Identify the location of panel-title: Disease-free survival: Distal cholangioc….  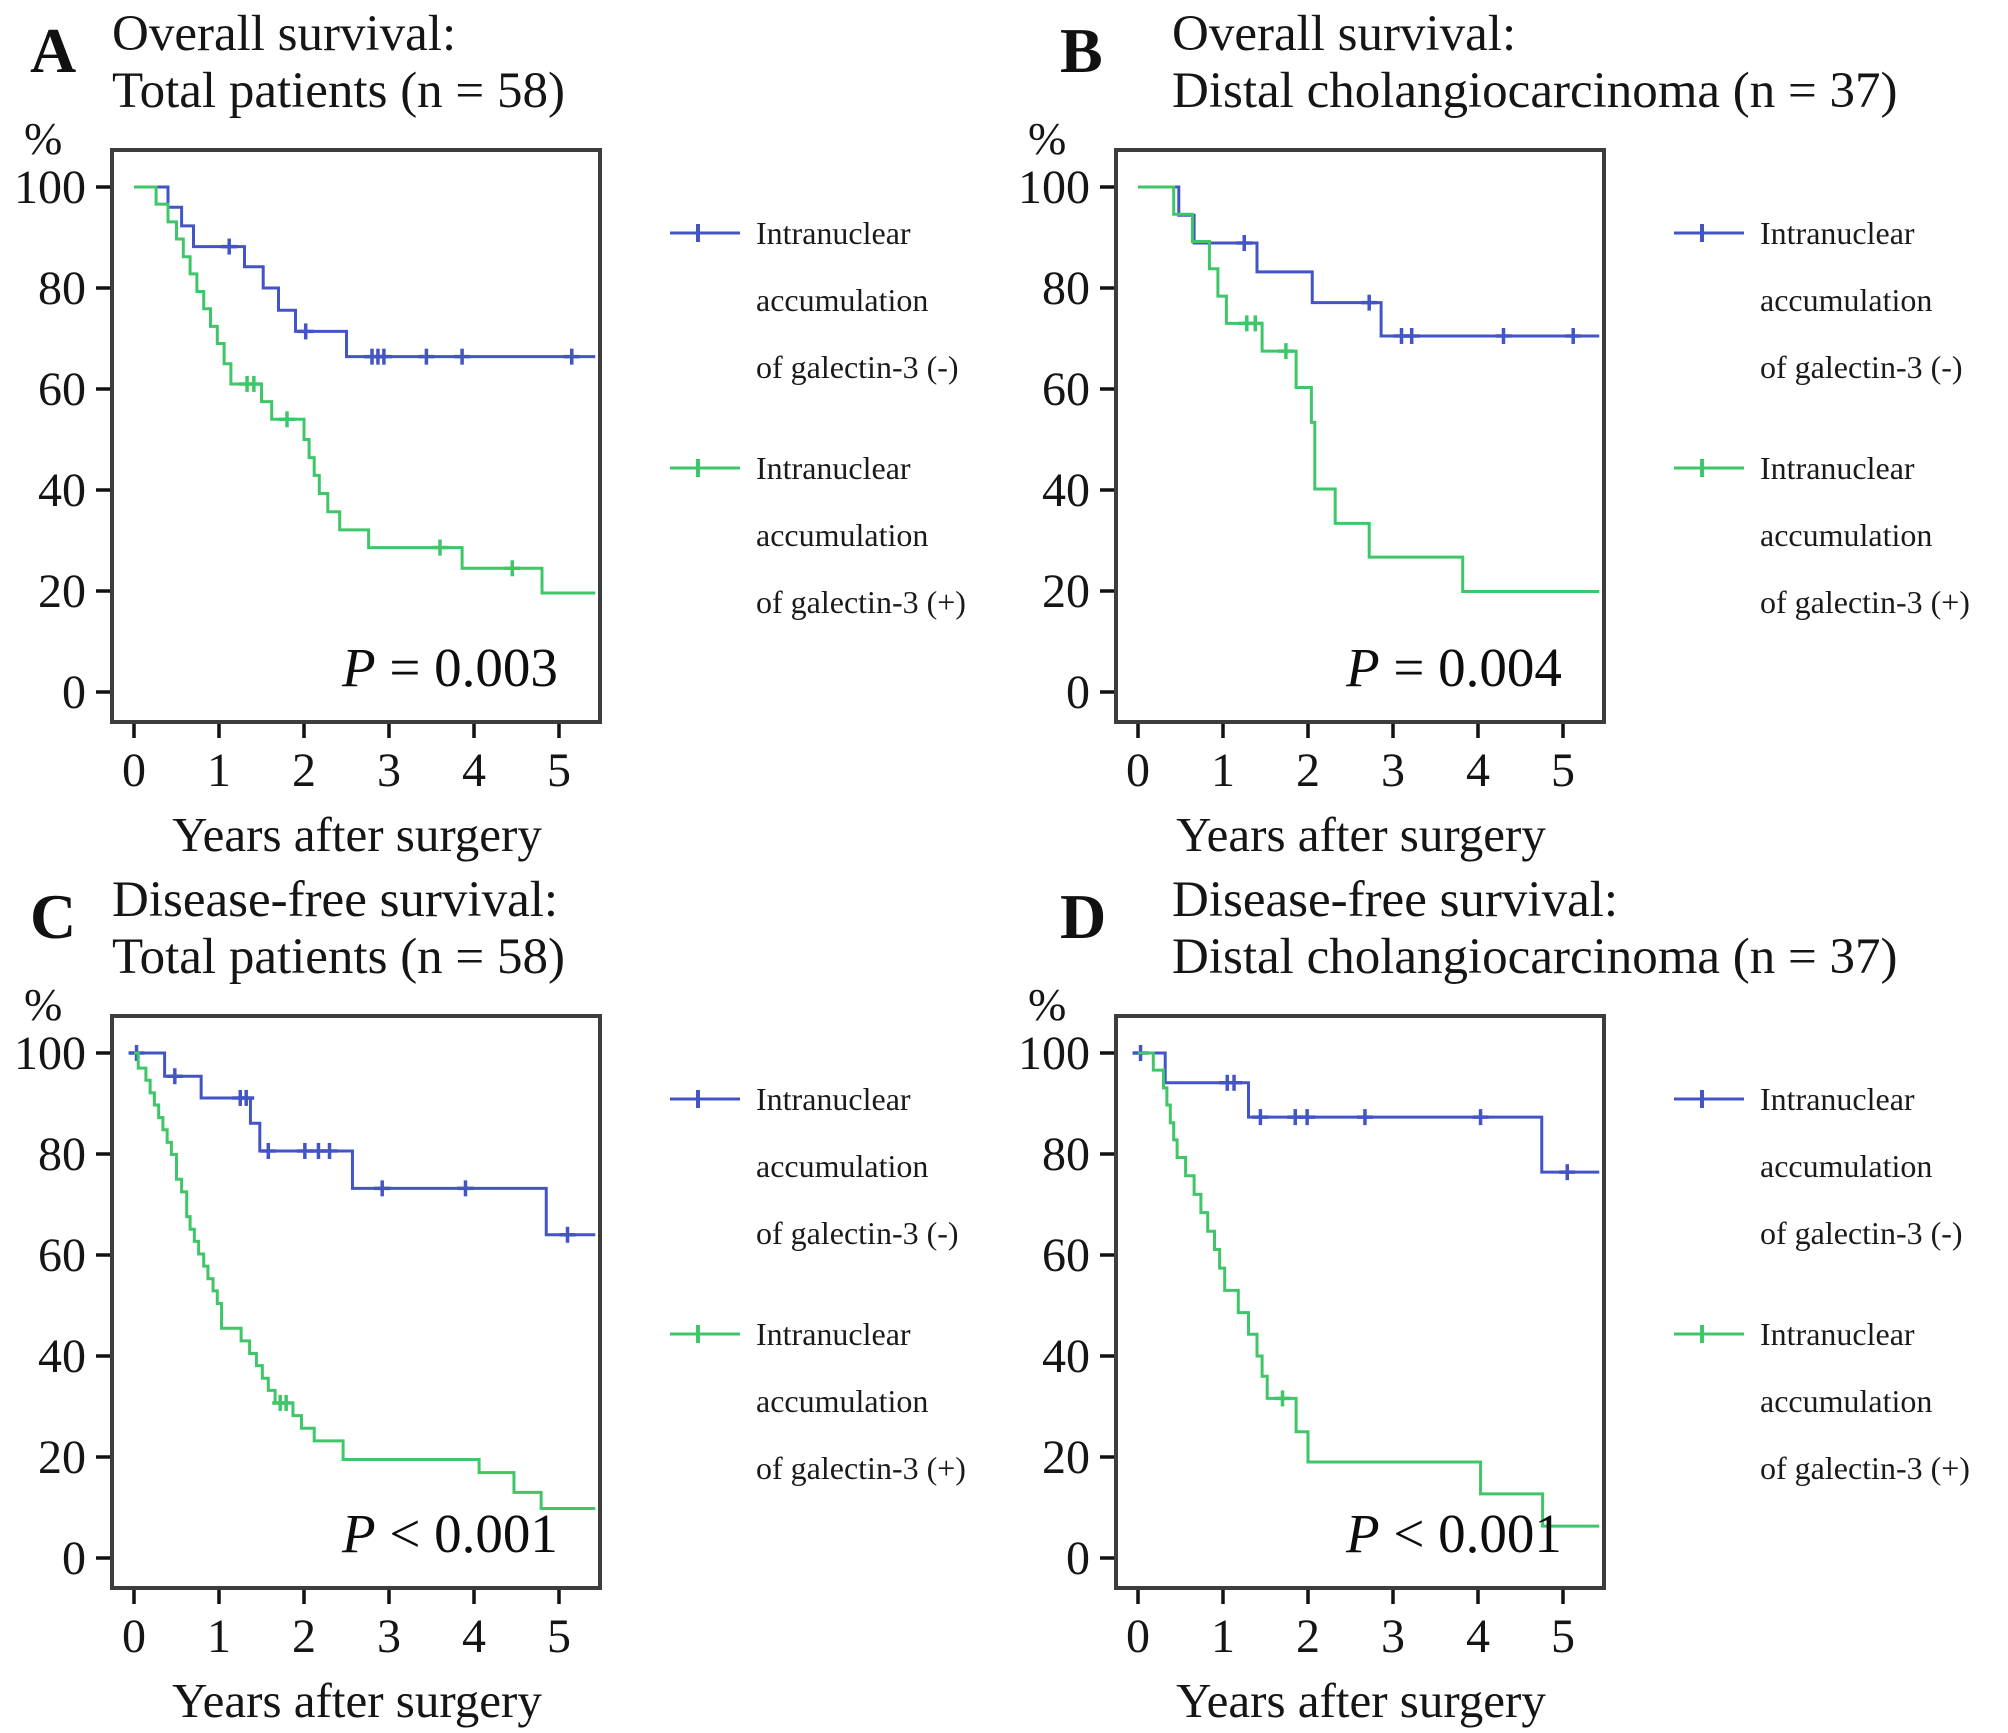
(1535, 929).